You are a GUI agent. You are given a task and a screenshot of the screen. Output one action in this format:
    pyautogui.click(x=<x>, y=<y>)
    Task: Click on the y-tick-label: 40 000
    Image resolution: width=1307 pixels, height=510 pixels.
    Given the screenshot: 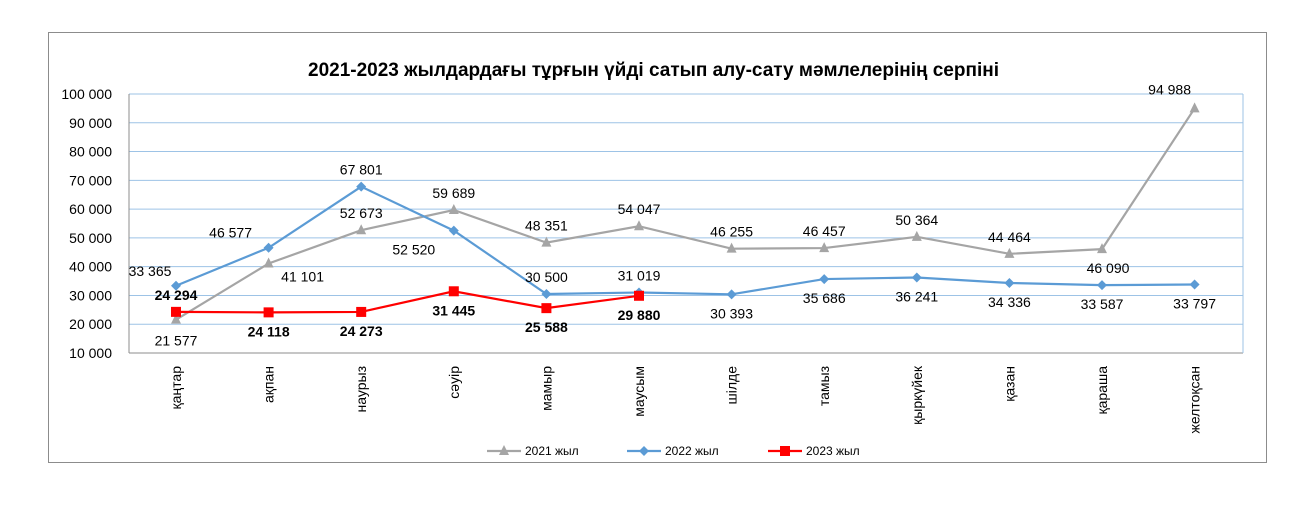 What is the action you would take?
    pyautogui.click(x=90, y=267)
    